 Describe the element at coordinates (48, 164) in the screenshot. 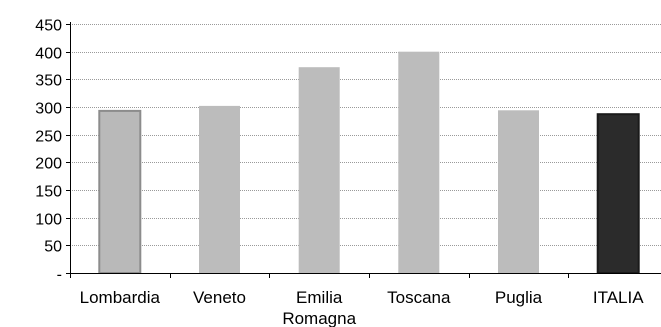

I see `y-tick-label: 200` at that location.